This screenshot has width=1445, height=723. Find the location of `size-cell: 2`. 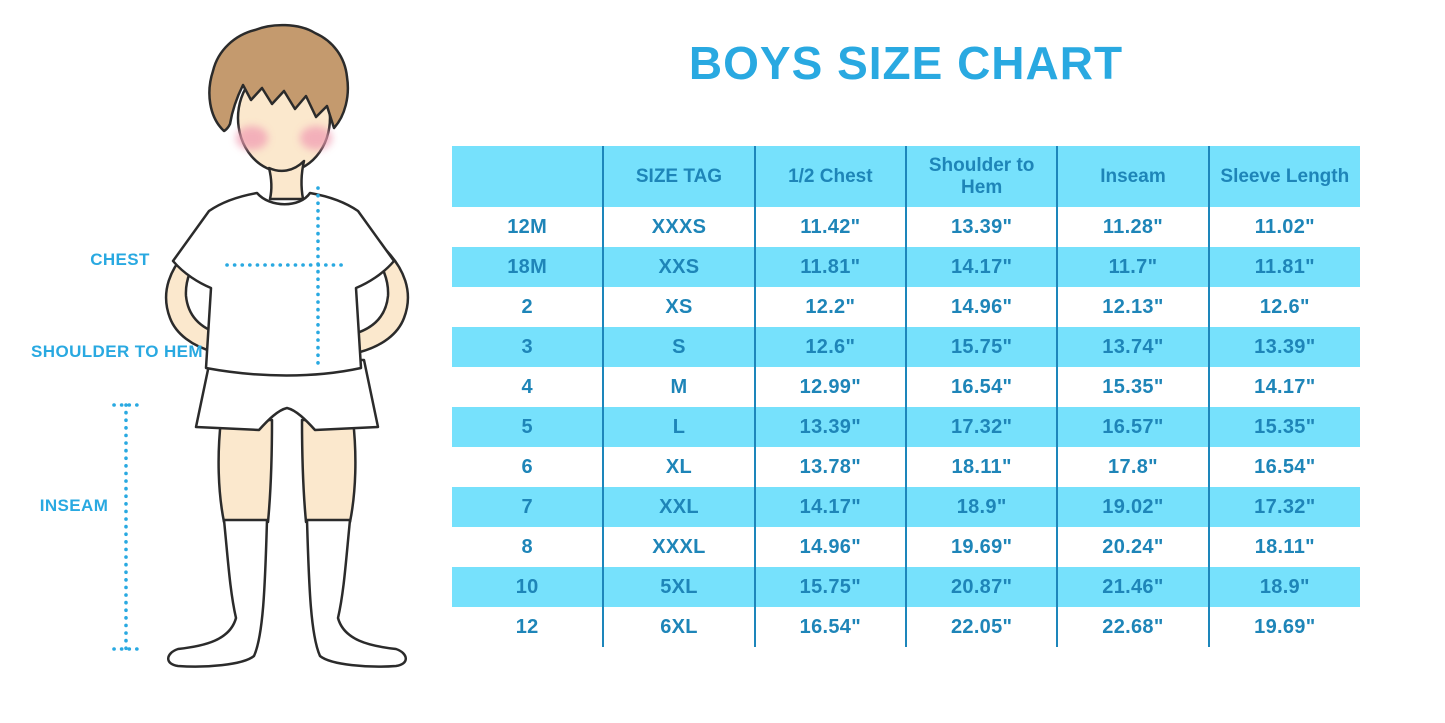

size-cell: 2 is located at coordinates (527, 306).